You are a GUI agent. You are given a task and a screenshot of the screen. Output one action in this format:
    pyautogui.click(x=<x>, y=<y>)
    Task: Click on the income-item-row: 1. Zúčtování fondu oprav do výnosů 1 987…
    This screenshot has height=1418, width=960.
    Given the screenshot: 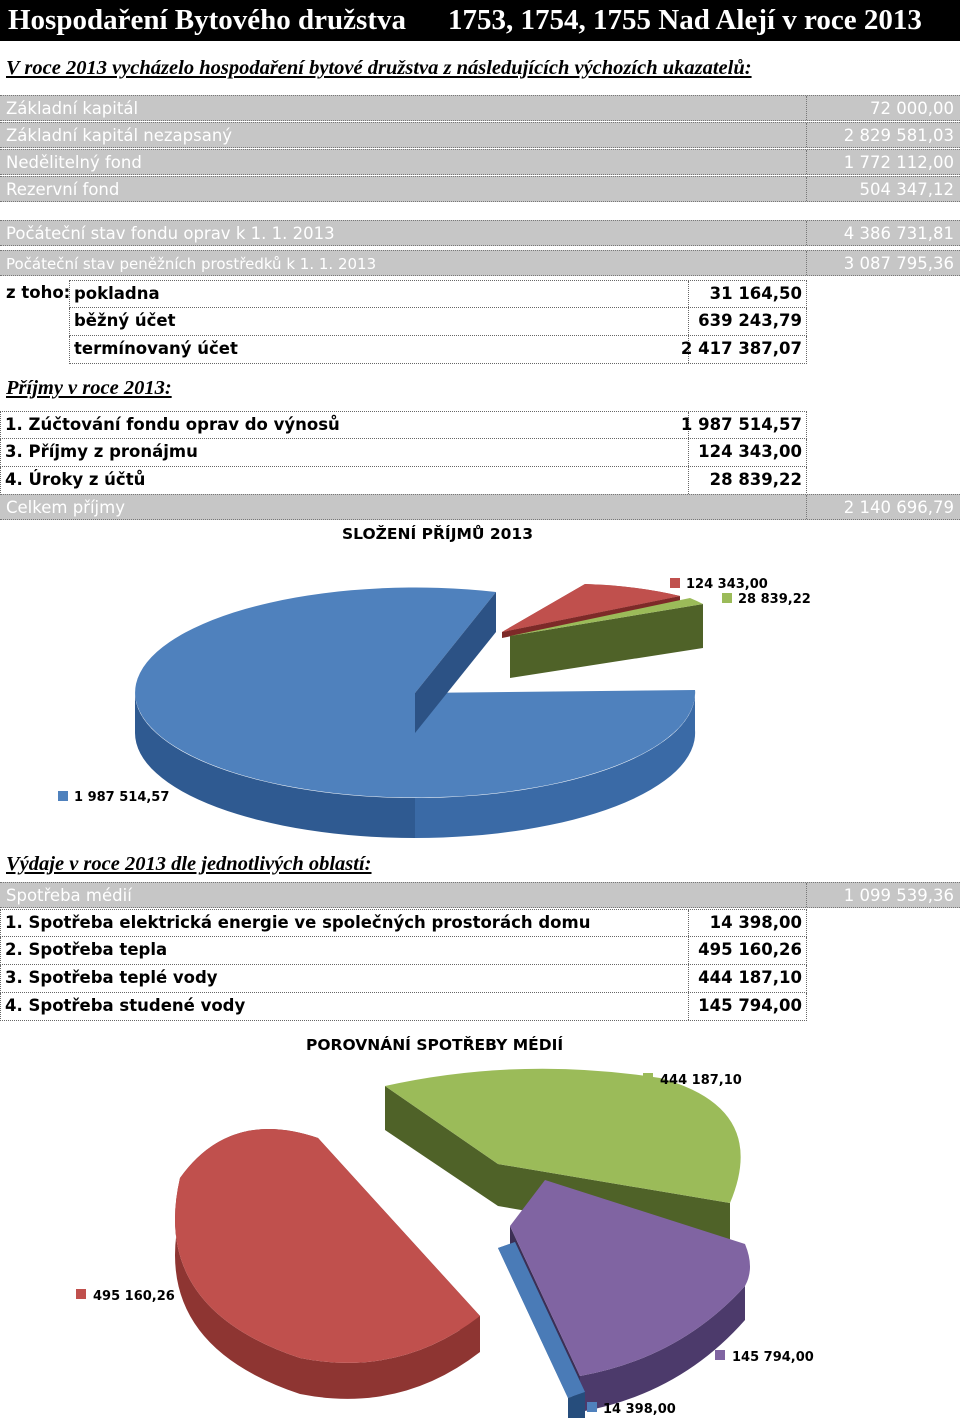 What is the action you would take?
    pyautogui.click(x=403, y=425)
    